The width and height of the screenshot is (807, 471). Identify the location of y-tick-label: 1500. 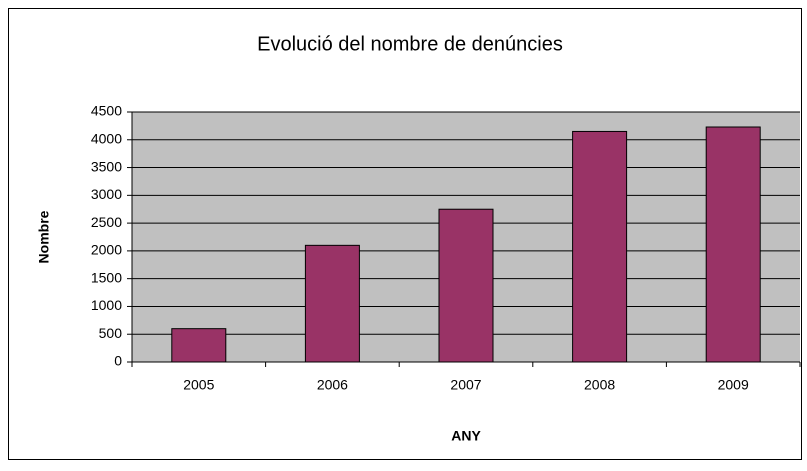
(106, 277).